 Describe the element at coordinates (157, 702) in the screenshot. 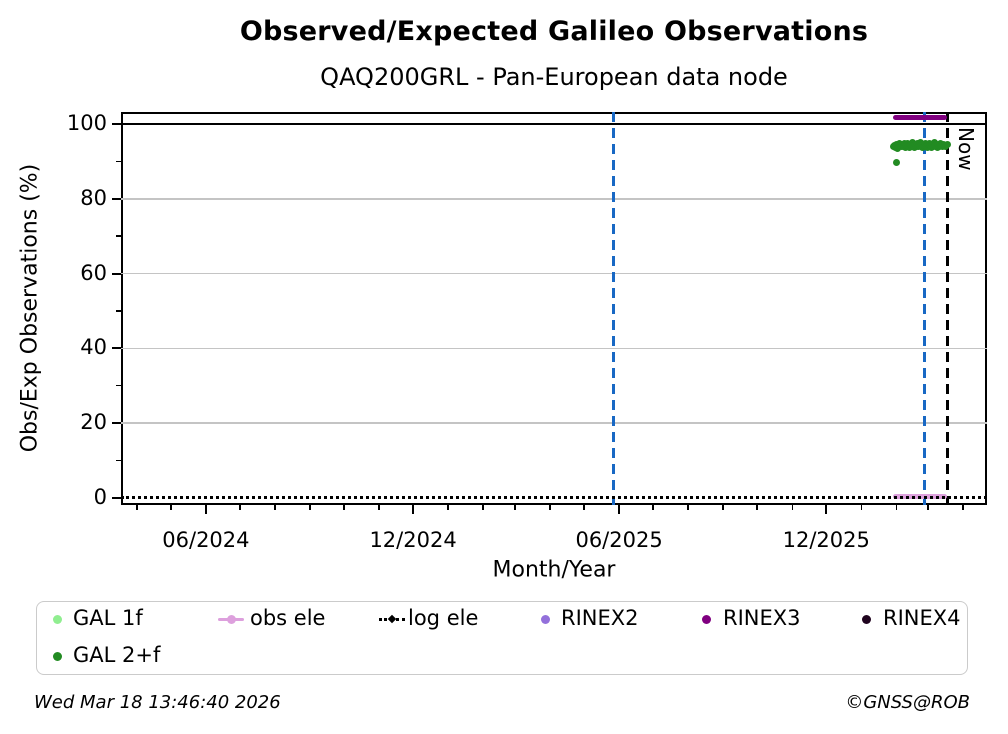

I see `footer-timestamp: Wed Mar 18 13:46:40 2026` at that location.